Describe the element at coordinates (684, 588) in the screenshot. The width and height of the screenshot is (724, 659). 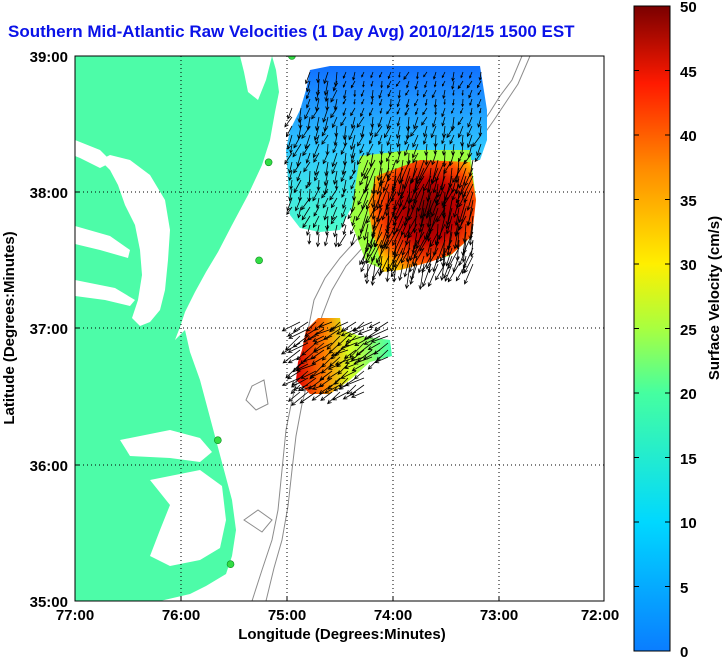
I see `colorbar-tick-label: 5` at that location.